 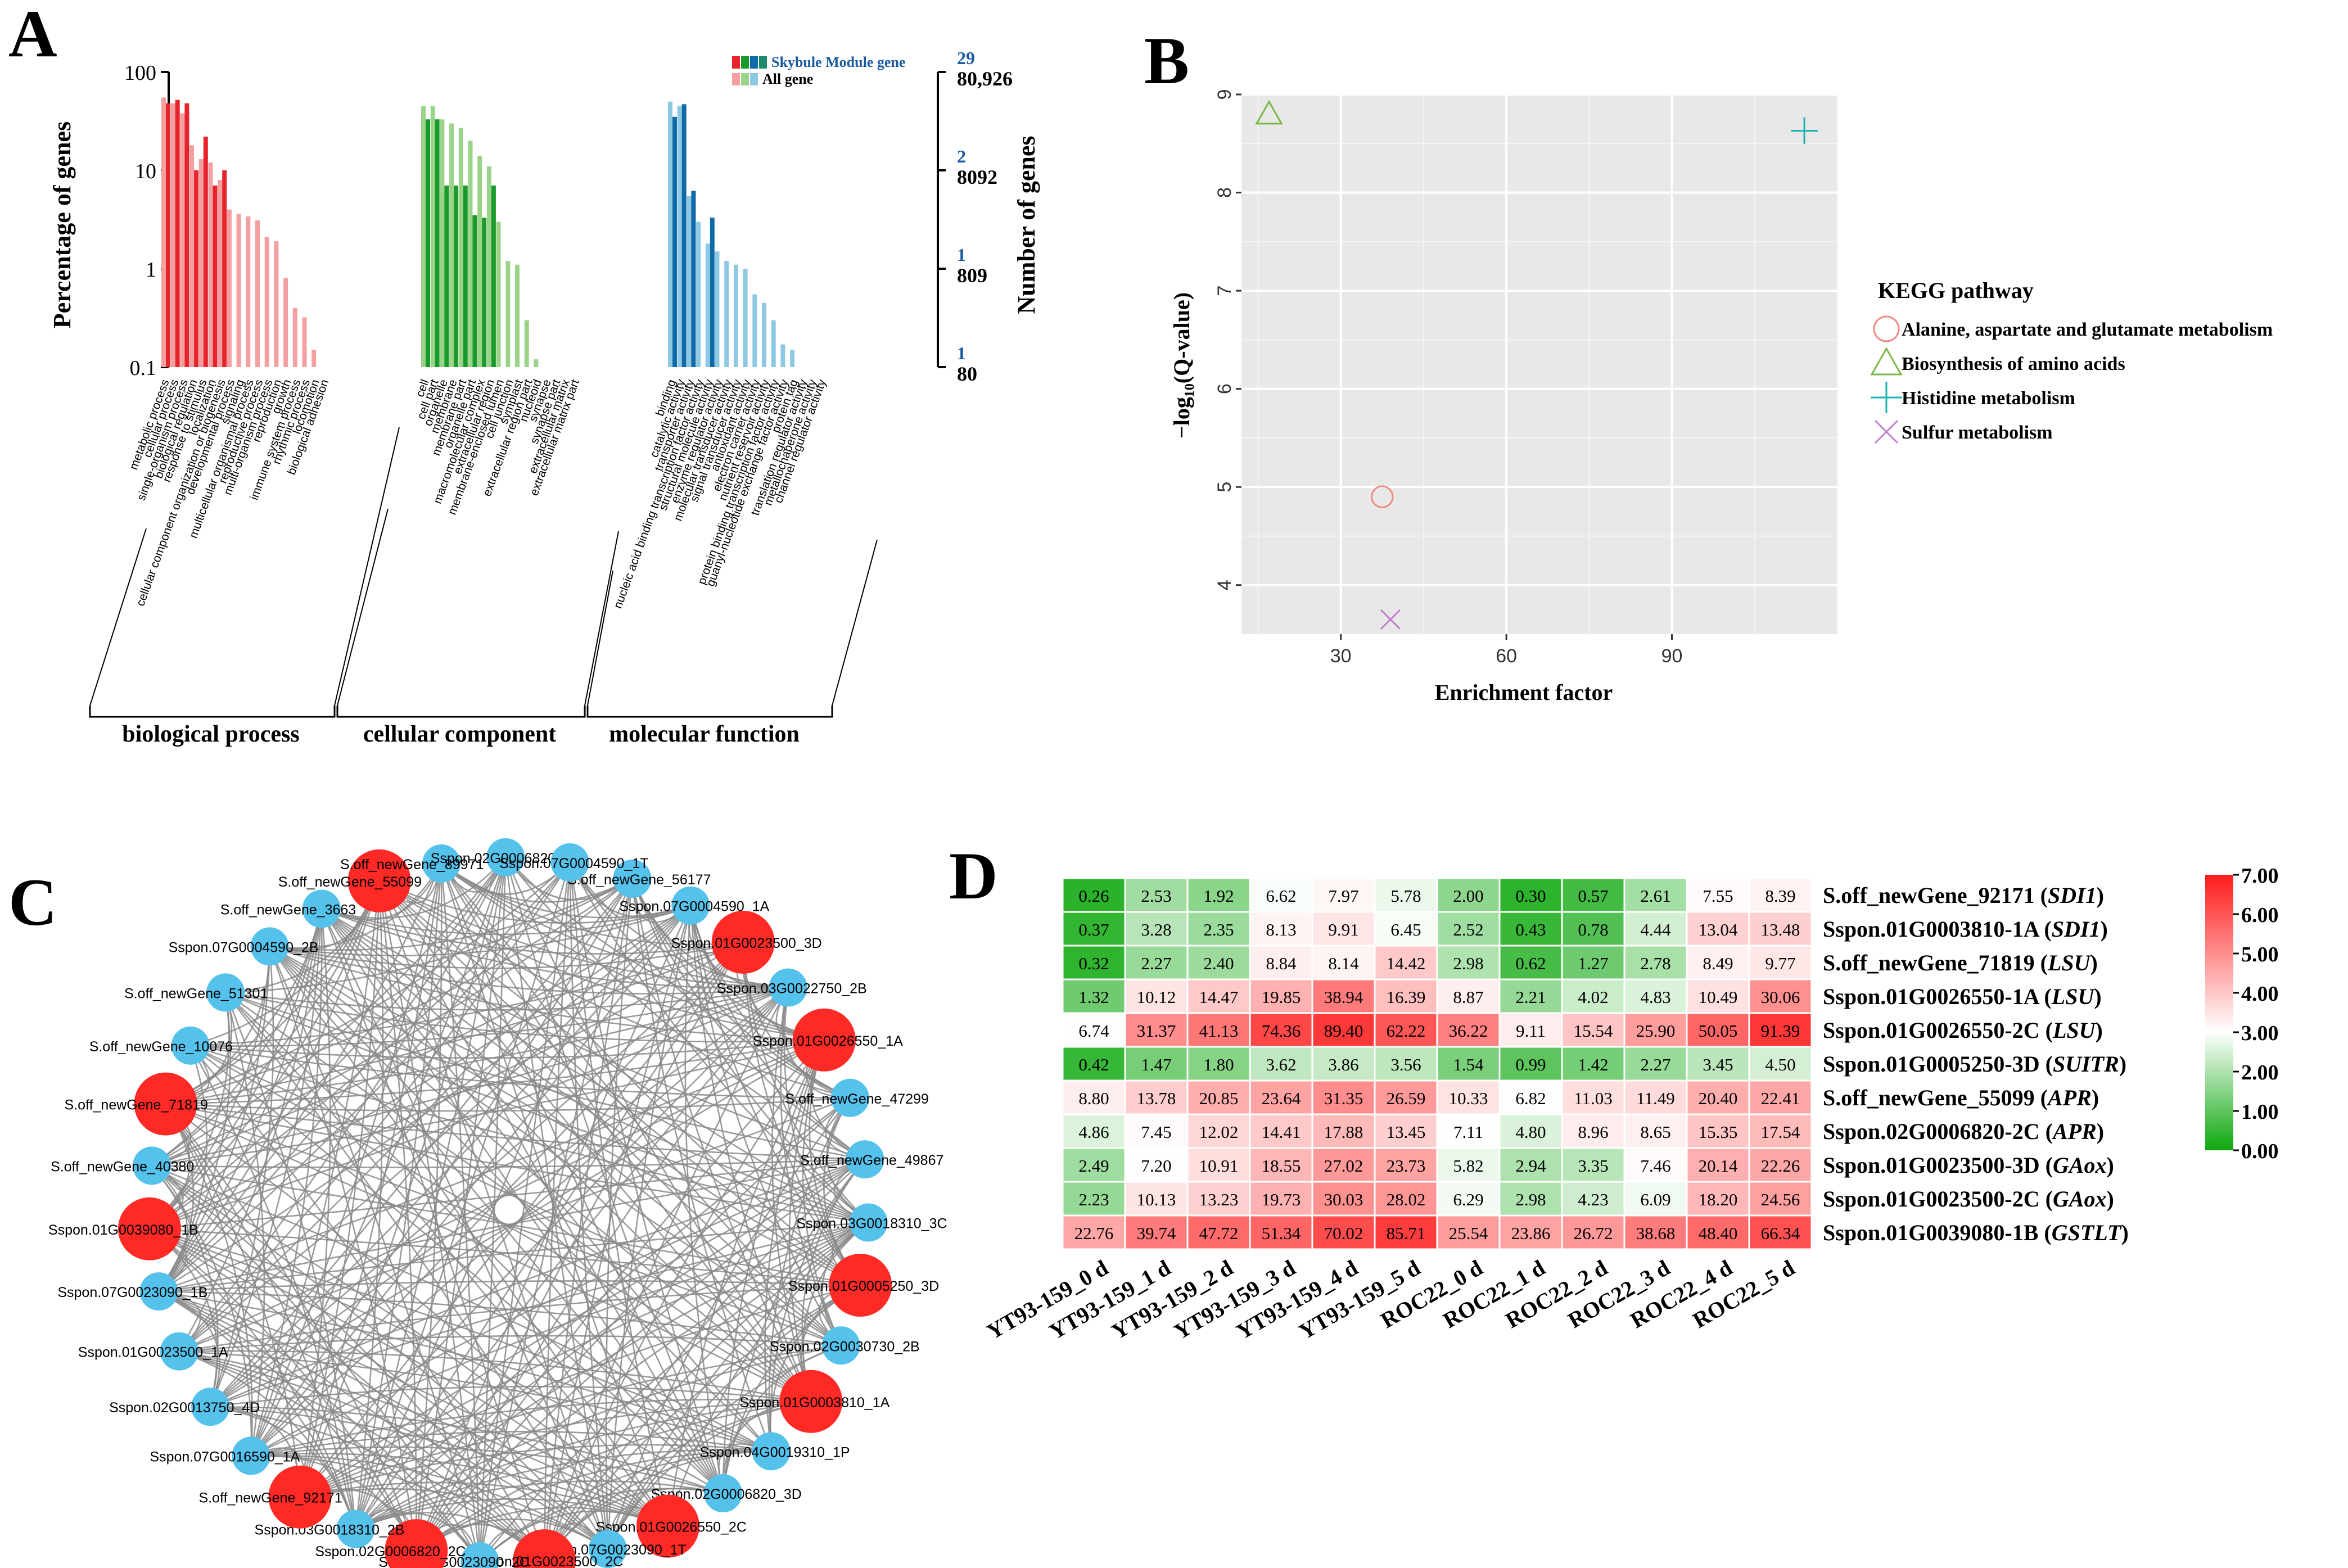 I want to click on d-cell-value: 13.23, so click(x=1219, y=1199).